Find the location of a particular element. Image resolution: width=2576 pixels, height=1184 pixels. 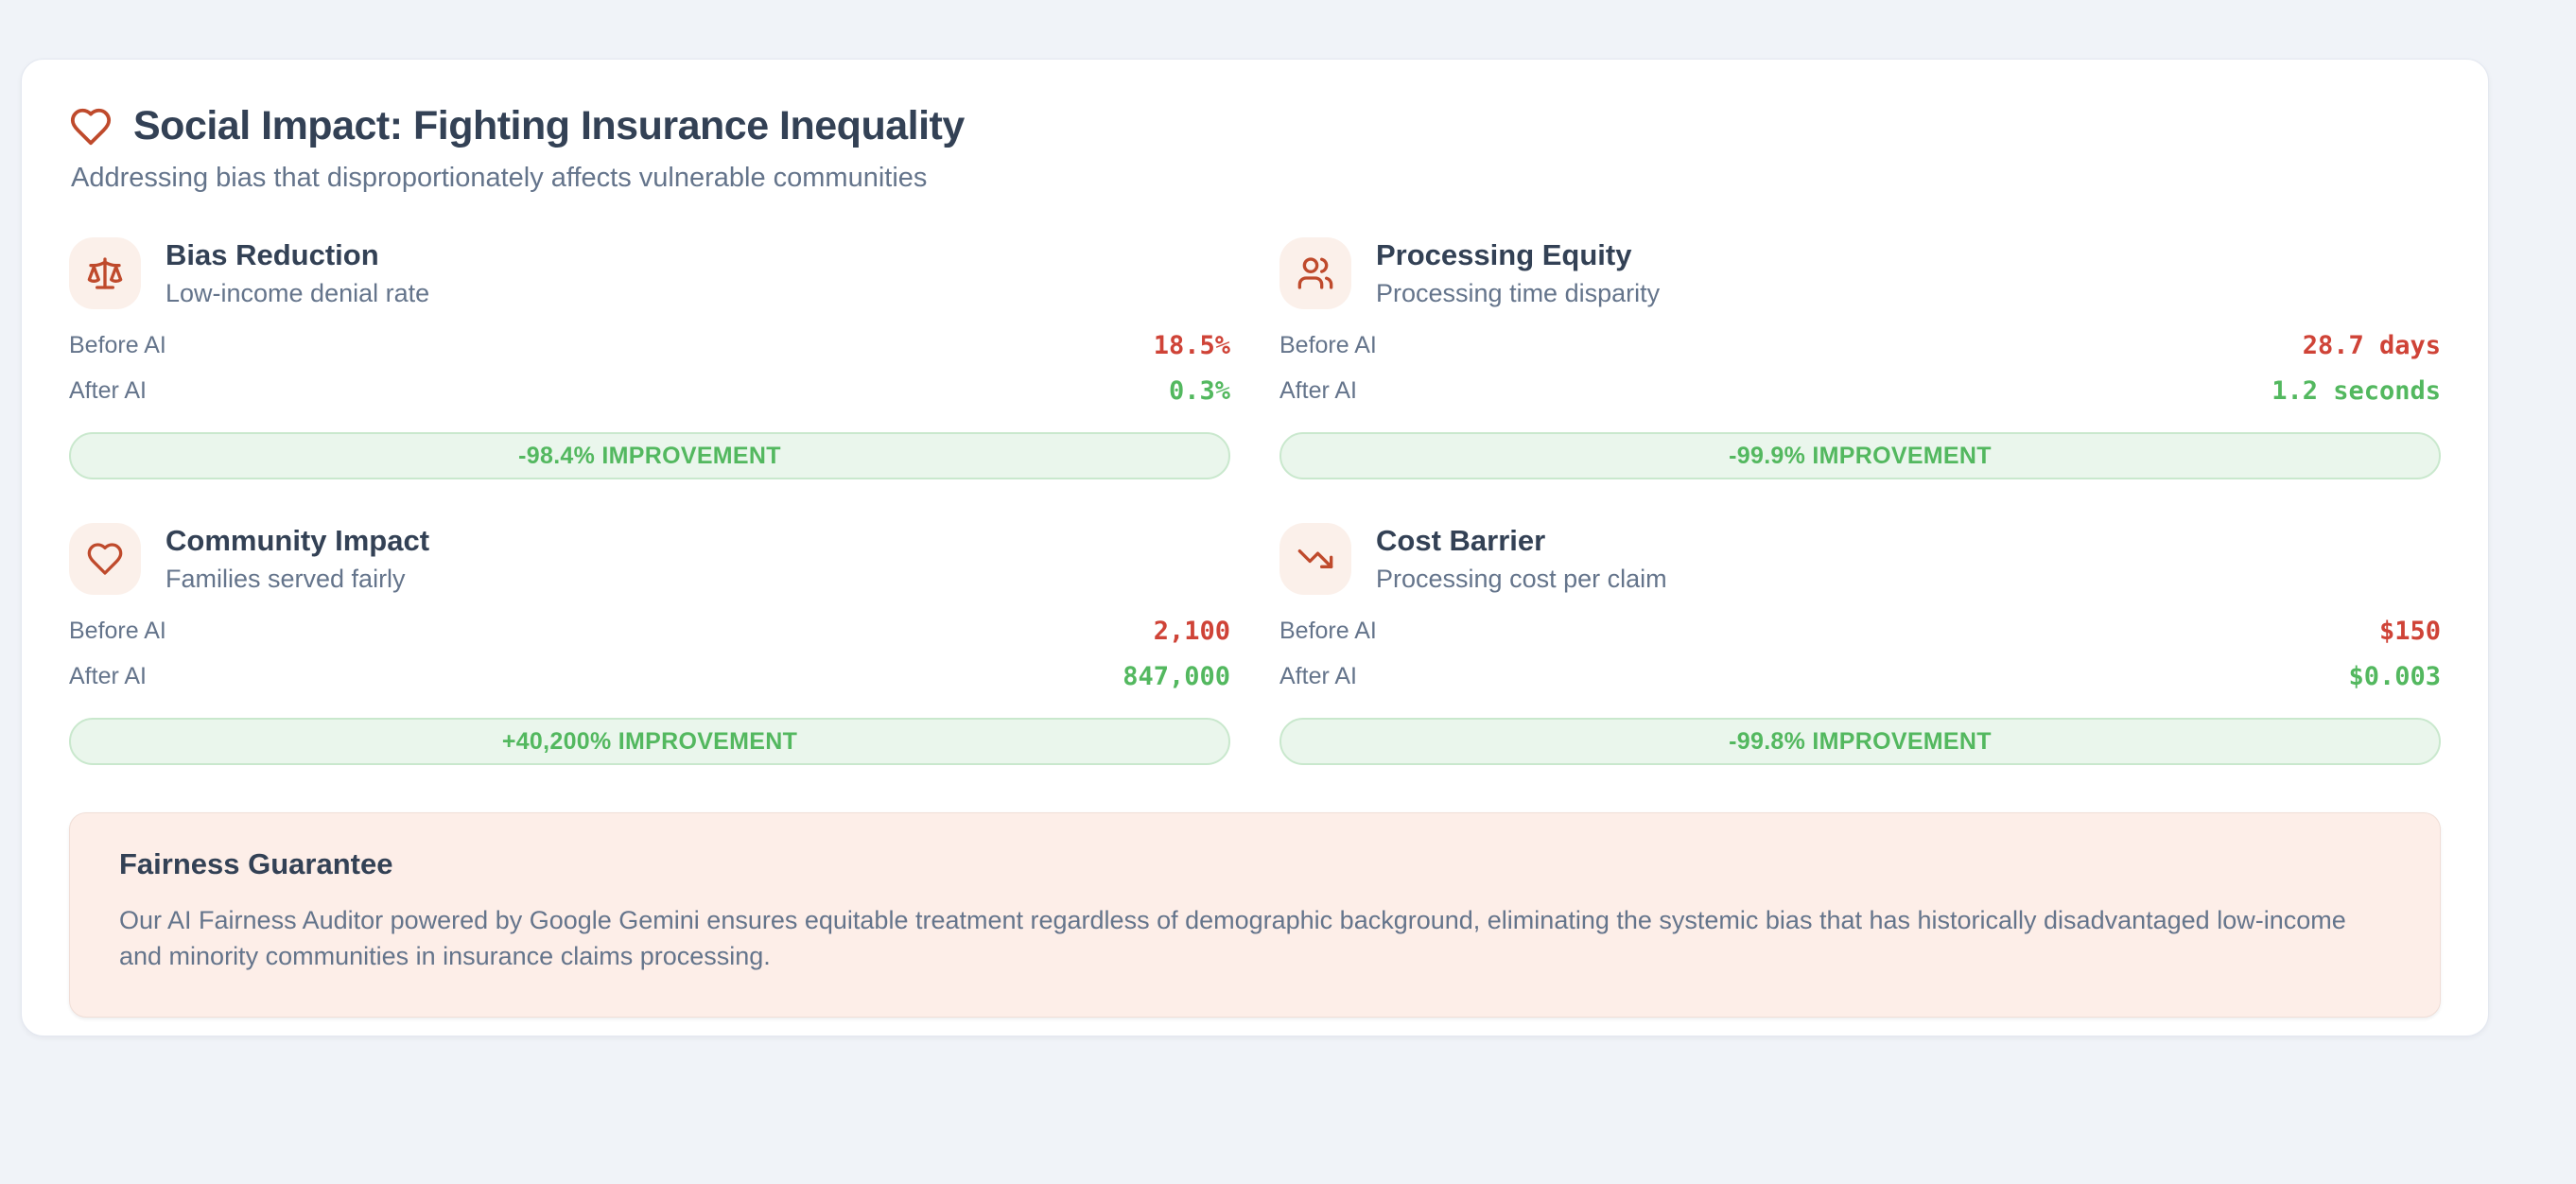

improvement-badge: +40,200% IMPROVEMENT is located at coordinates (649, 741).